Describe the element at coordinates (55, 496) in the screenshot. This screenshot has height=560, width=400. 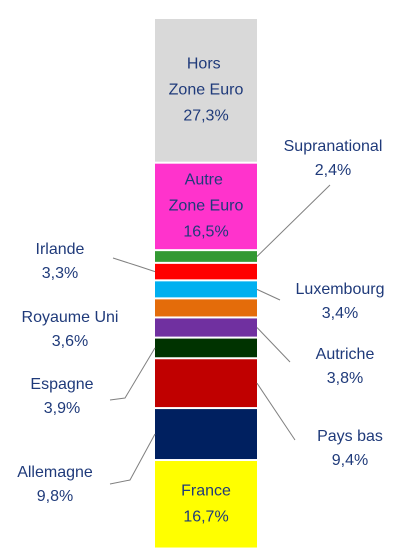
I see `value-label: 9,8%` at that location.